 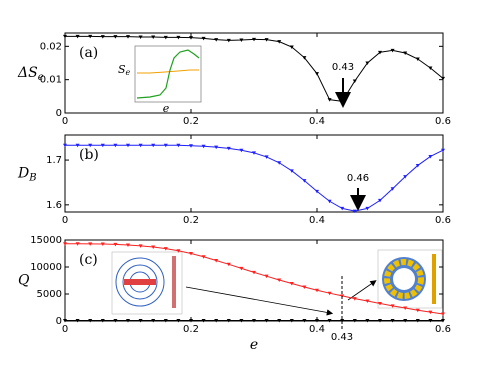 What do you see at coordinates (254, 345) in the screenshot?
I see `x-axis-label: e` at bounding box center [254, 345].